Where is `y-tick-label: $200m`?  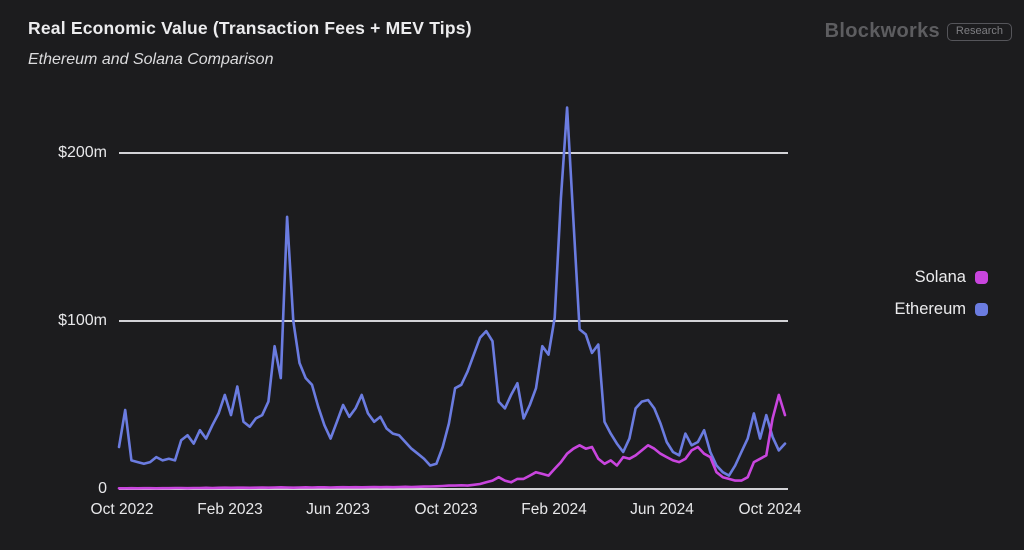 y-tick-label: $200m is located at coordinates (82, 152).